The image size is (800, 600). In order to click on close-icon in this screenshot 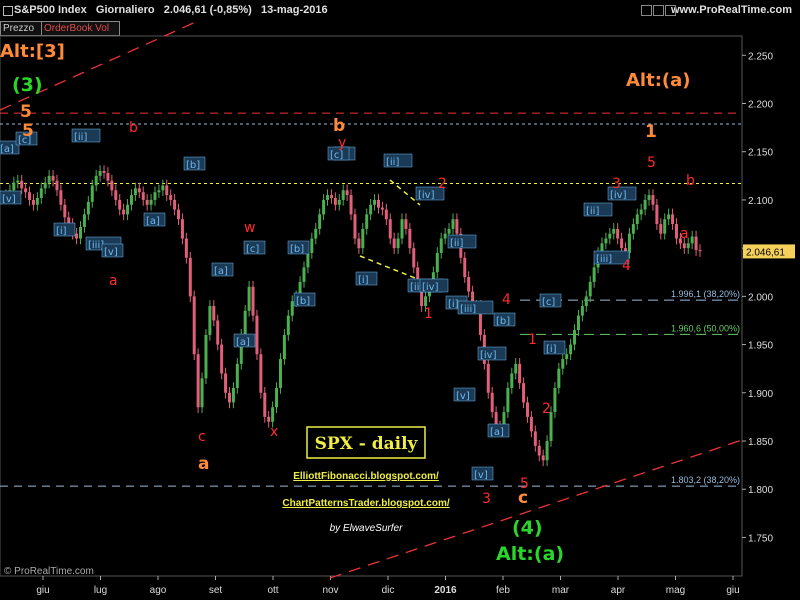, I will do `click(670, 10)`.